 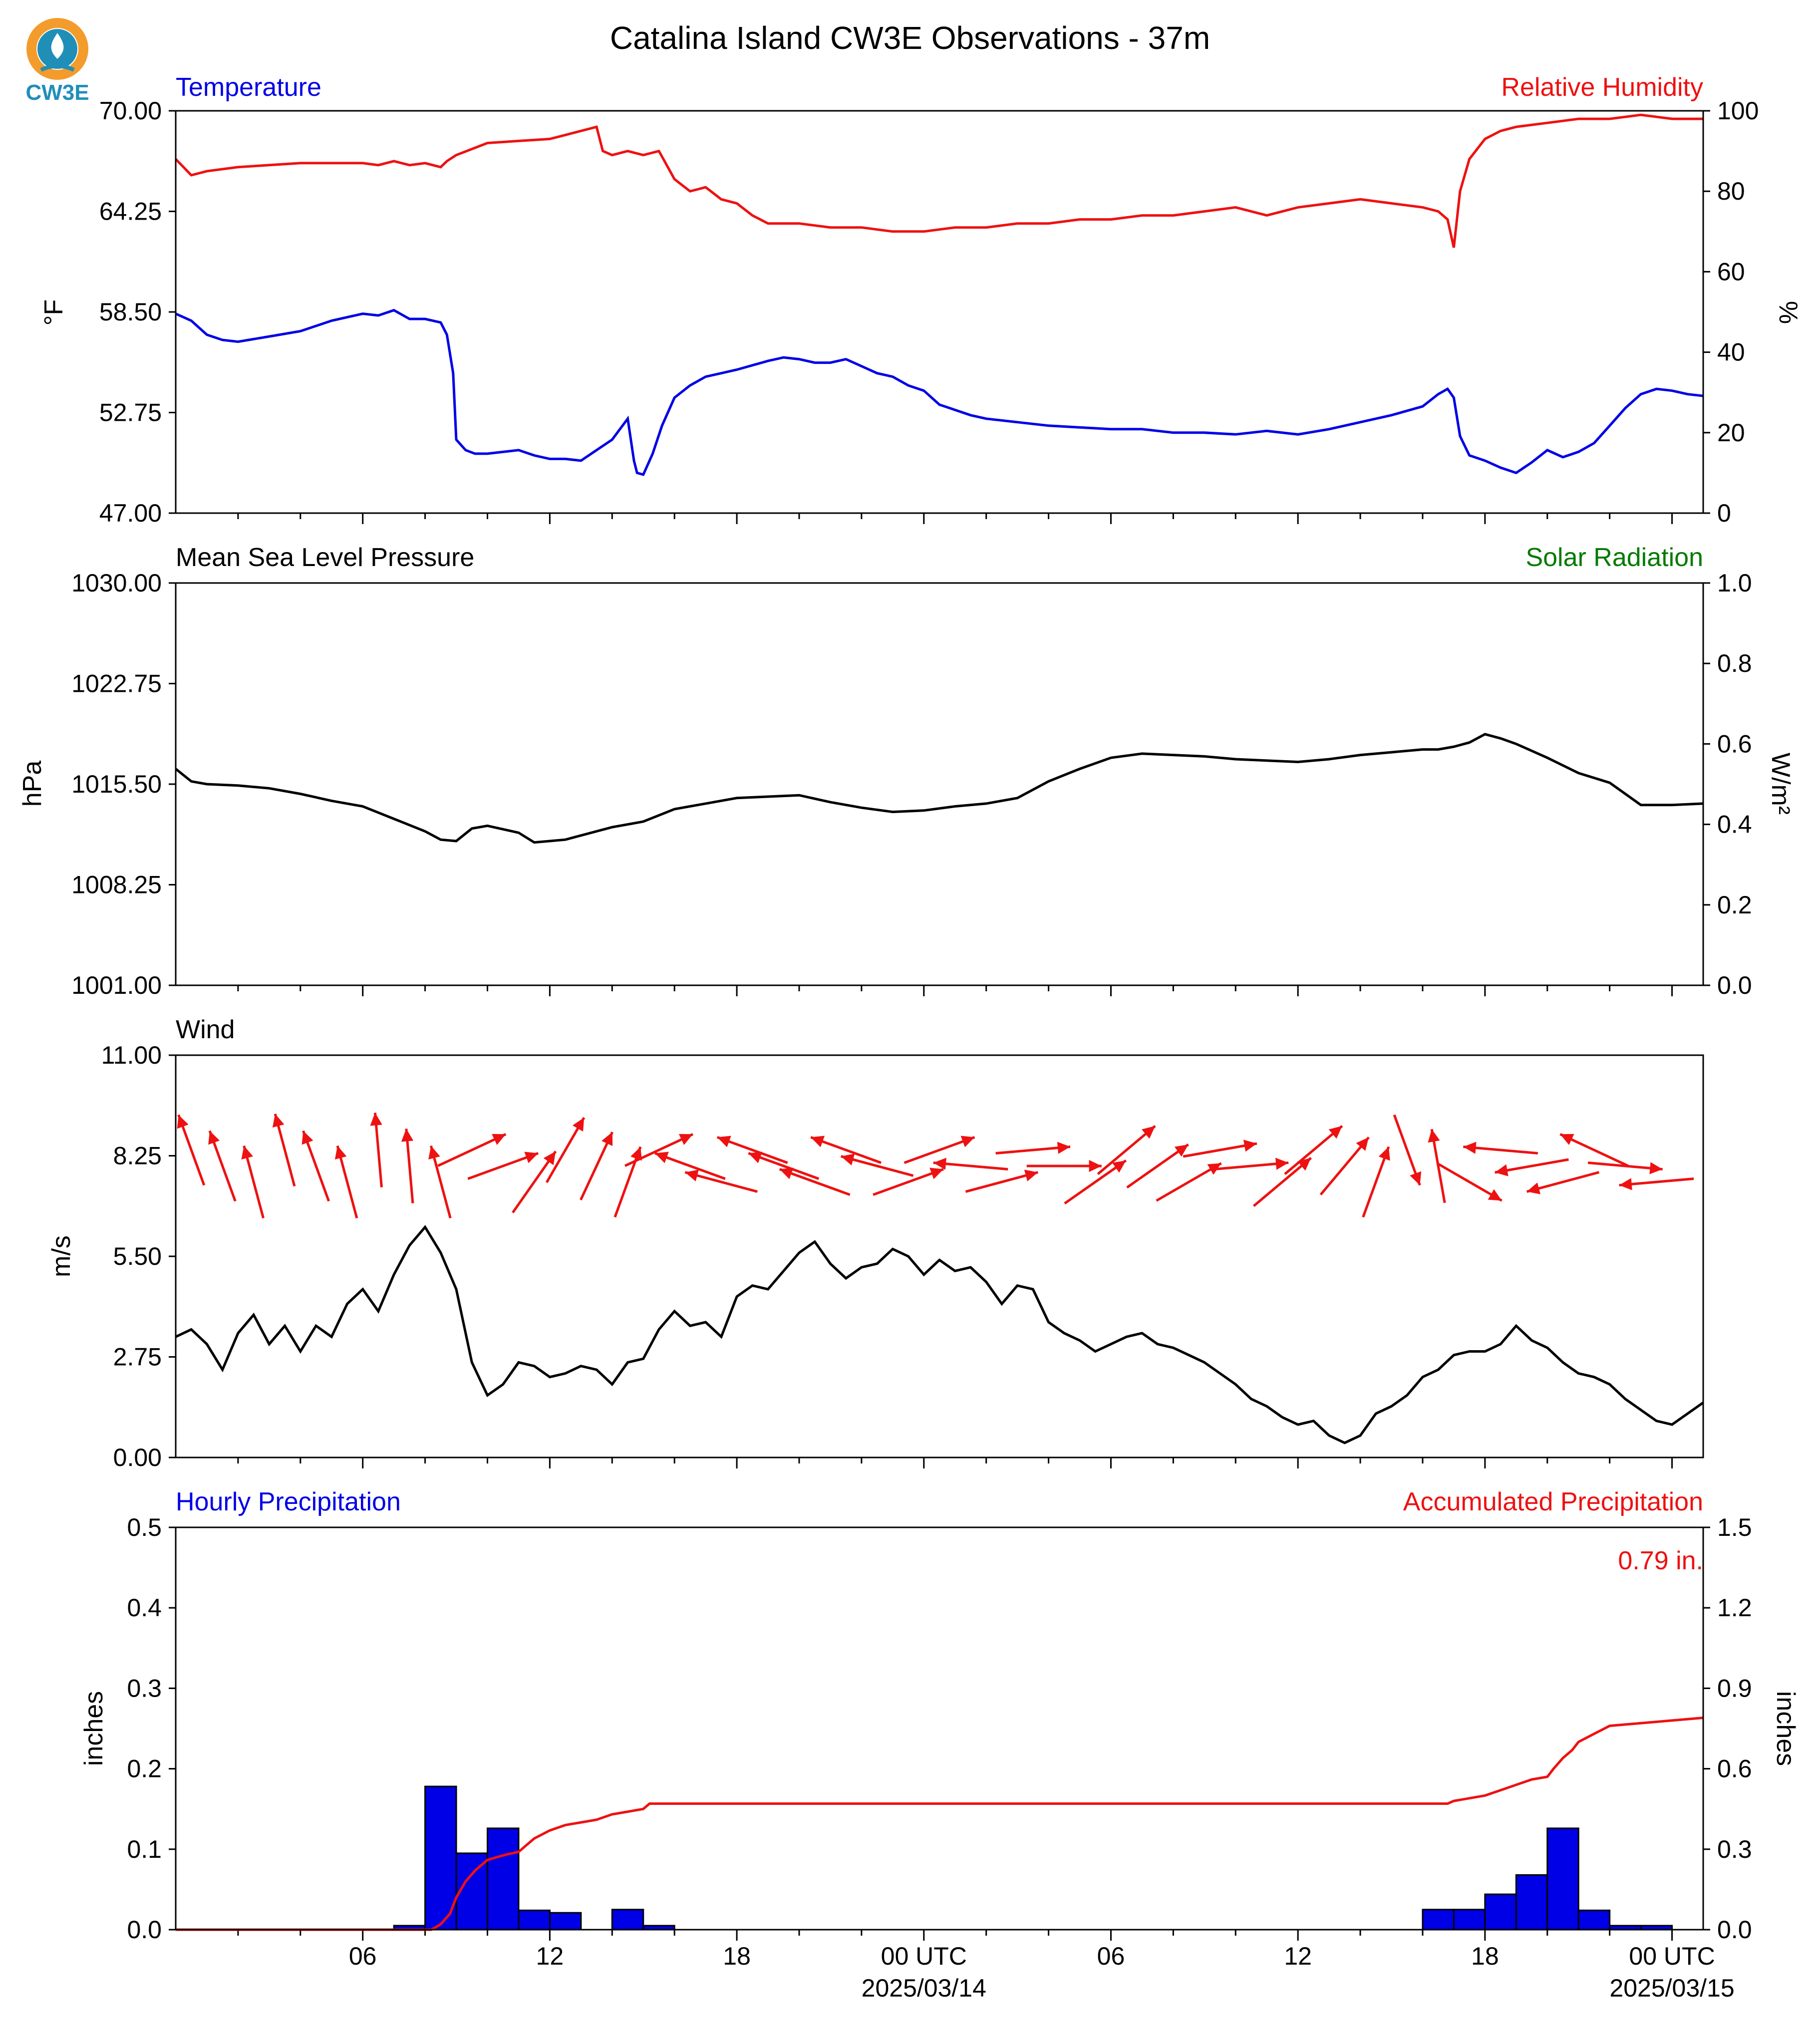 I want to click on y-tick-label: 0.9, so click(x=1734, y=1688).